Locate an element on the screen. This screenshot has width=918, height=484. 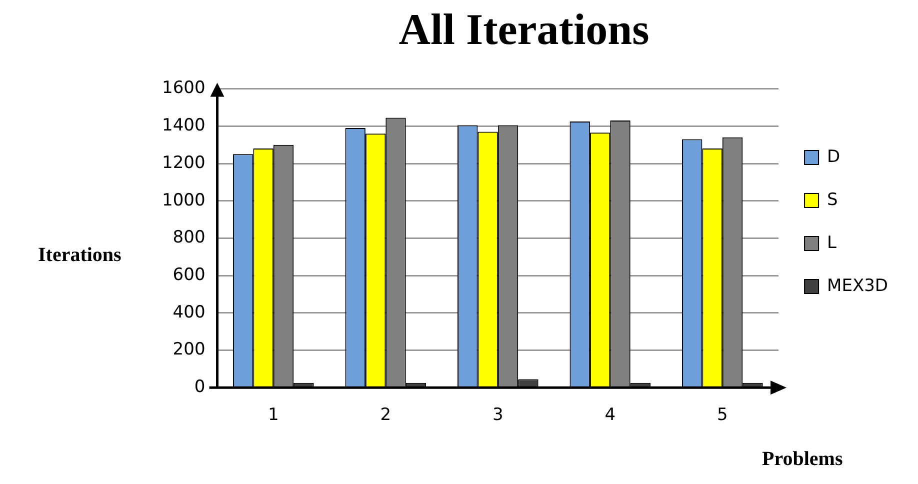
y-tick-label: 1000 is located at coordinates (184, 200).